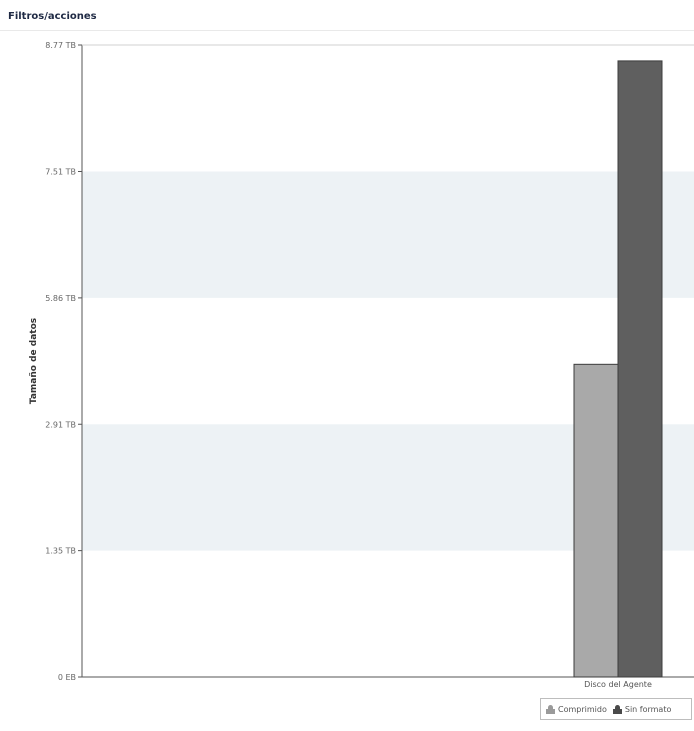 The width and height of the screenshot is (694, 731). What do you see at coordinates (640, 369) in the screenshot?
I see `bar-sin-formato` at bounding box center [640, 369].